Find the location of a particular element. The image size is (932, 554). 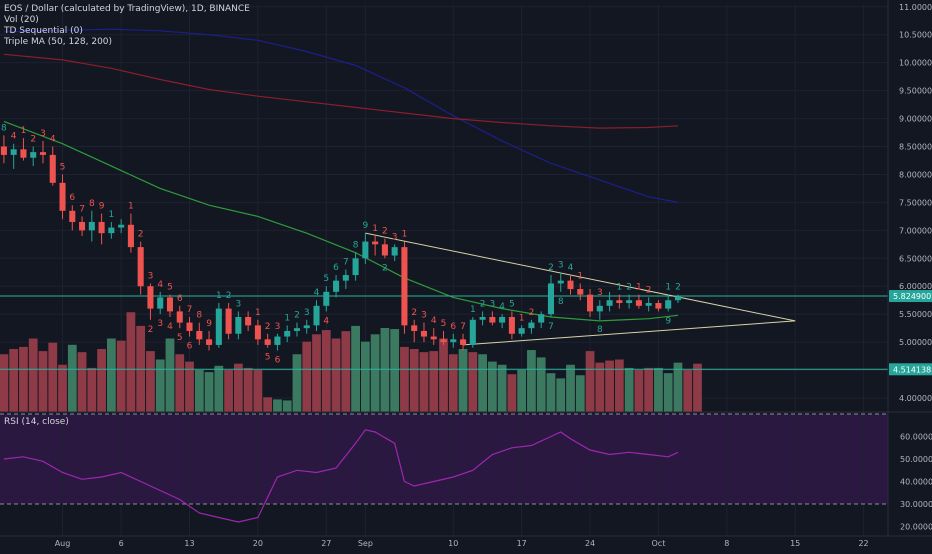

x-tick-label: Oct is located at coordinates (659, 543).